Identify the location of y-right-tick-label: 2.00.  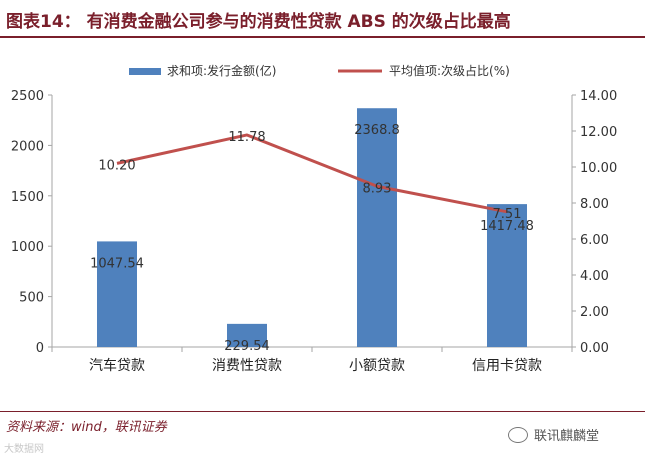
(594, 312).